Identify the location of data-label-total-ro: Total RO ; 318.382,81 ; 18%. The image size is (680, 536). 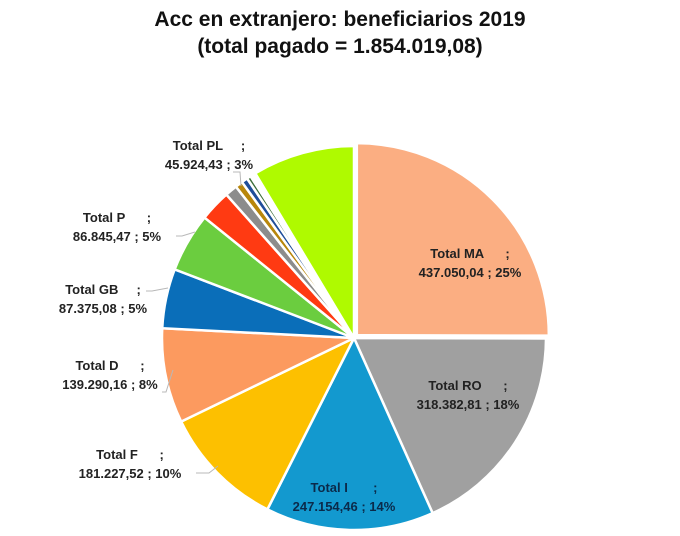
(468, 395).